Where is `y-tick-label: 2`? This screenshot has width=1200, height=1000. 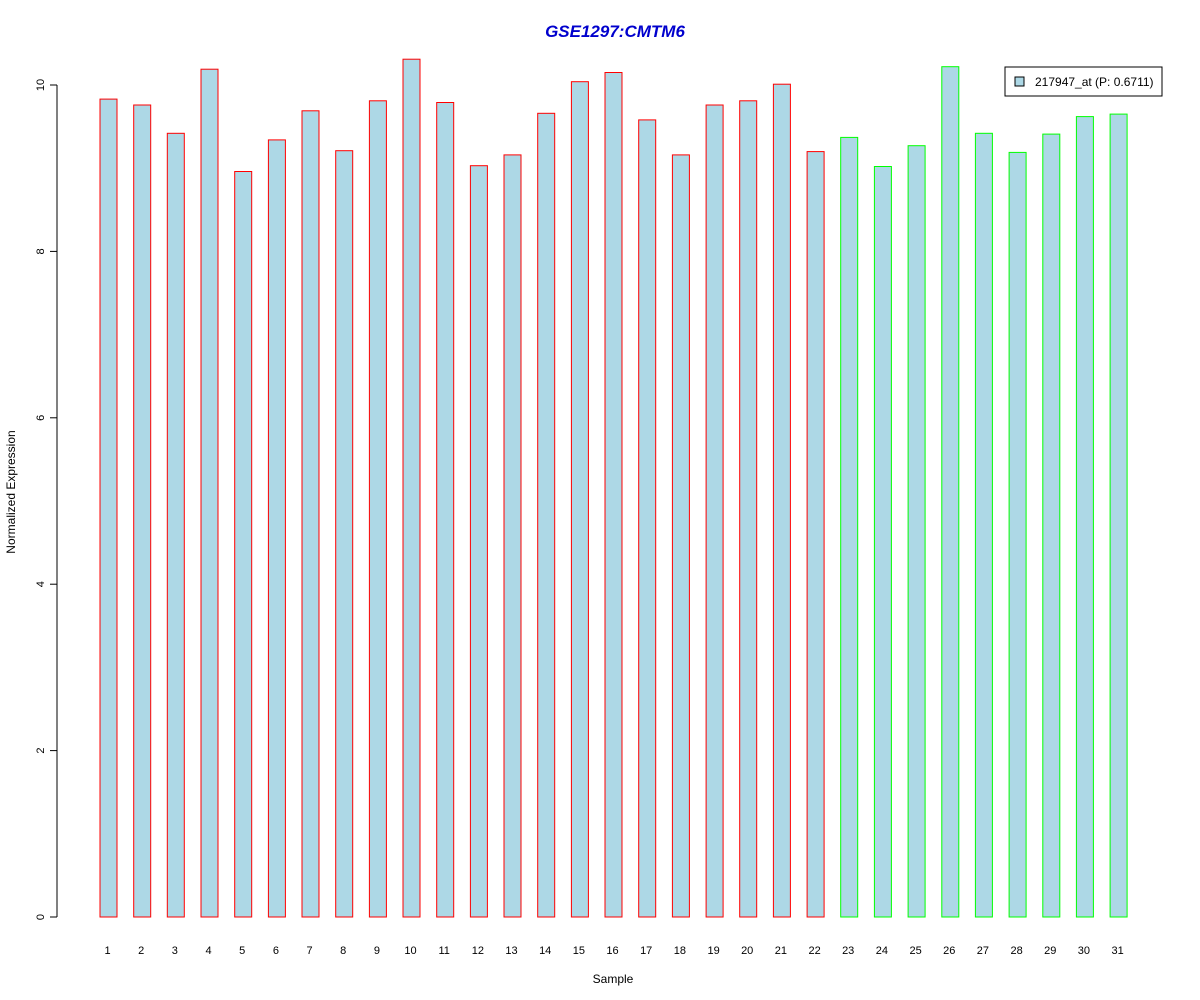 y-tick-label: 2 is located at coordinates (41, 751).